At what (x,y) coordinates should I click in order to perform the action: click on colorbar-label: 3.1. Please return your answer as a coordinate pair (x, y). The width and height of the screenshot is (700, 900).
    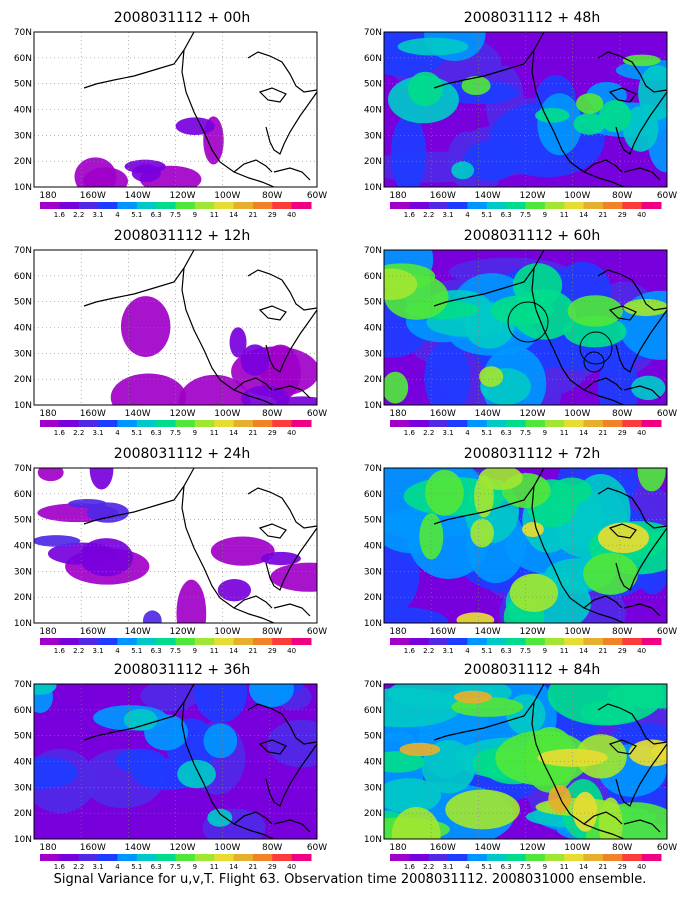
    Looking at the image, I should click on (98, 867).